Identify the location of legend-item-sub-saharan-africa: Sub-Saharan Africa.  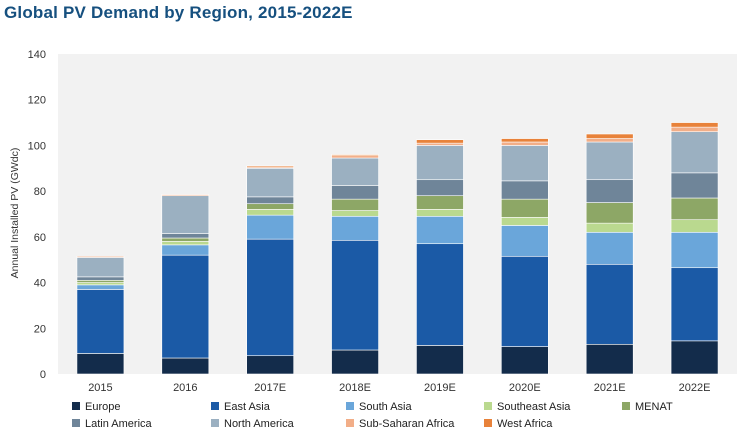
(400, 424).